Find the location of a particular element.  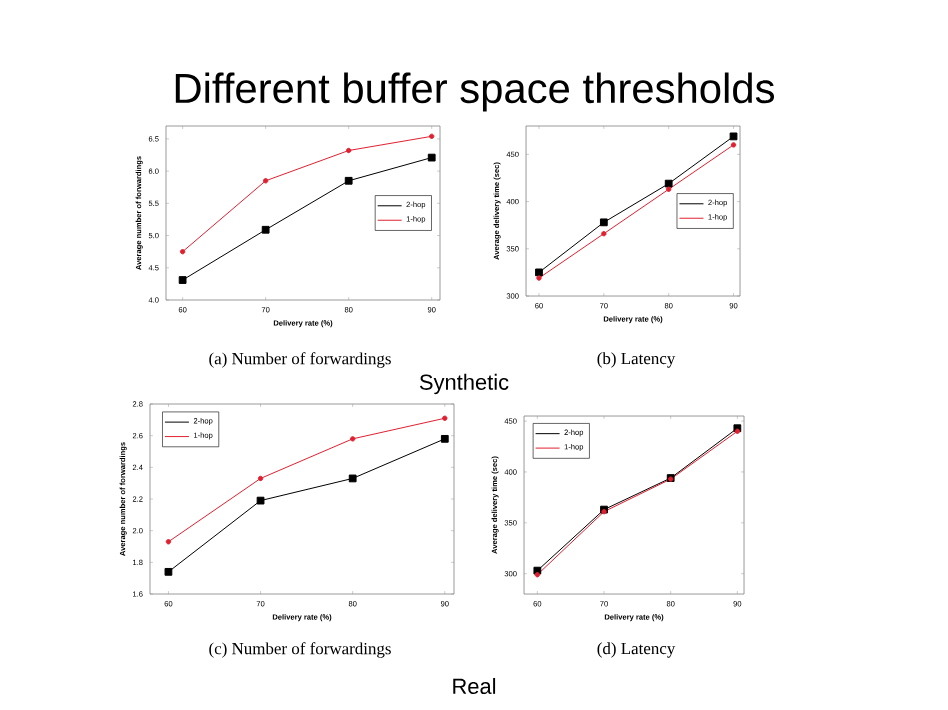

text: (d) Latency is located at coordinates (636, 650).